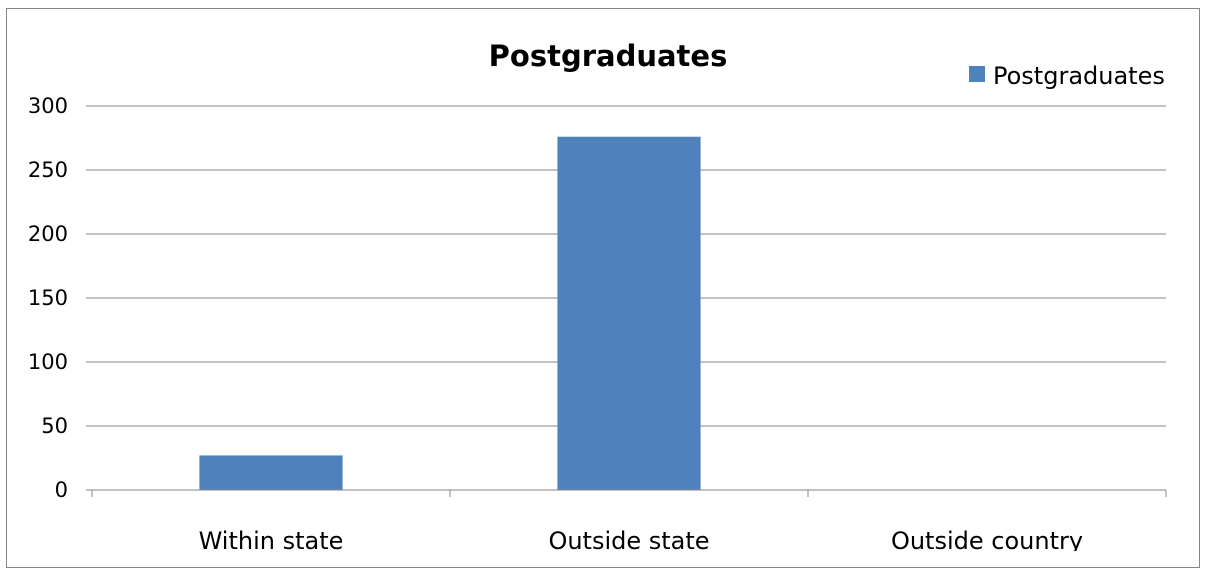 Image resolution: width=1208 pixels, height=568 pixels. Describe the element at coordinates (54, 426) in the screenshot. I see `y-tick-label: 50` at that location.